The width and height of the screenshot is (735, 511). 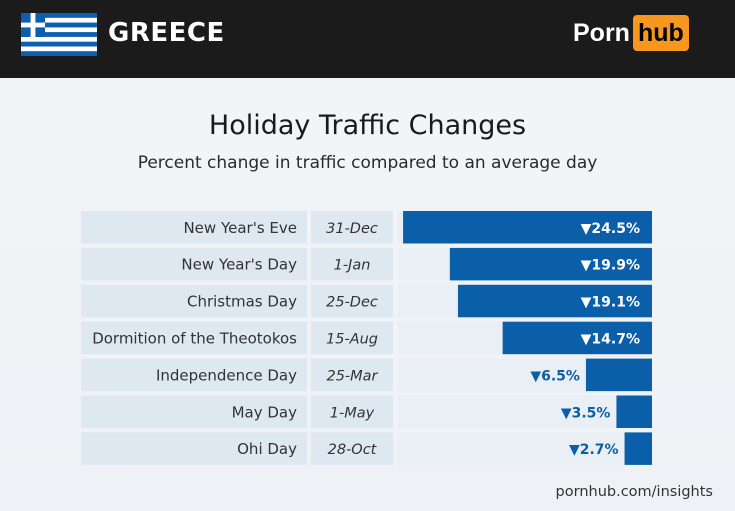 I want to click on date-label: 25-Dec, so click(x=352, y=303).